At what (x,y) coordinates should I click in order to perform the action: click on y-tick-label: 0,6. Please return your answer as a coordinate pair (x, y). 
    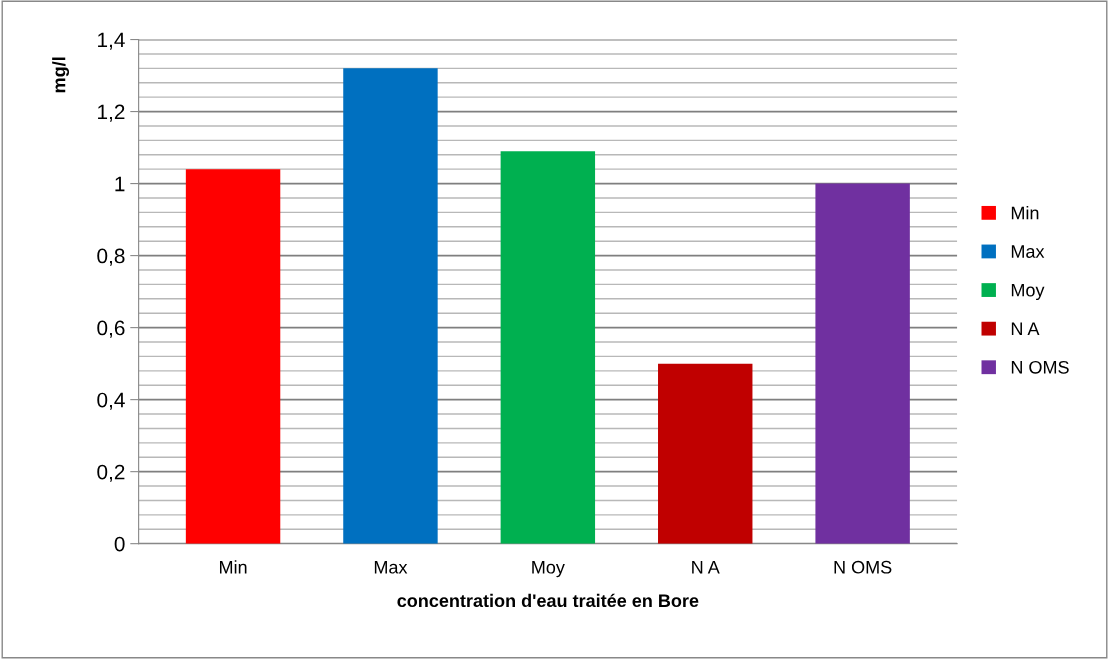
    Looking at the image, I should click on (111, 329).